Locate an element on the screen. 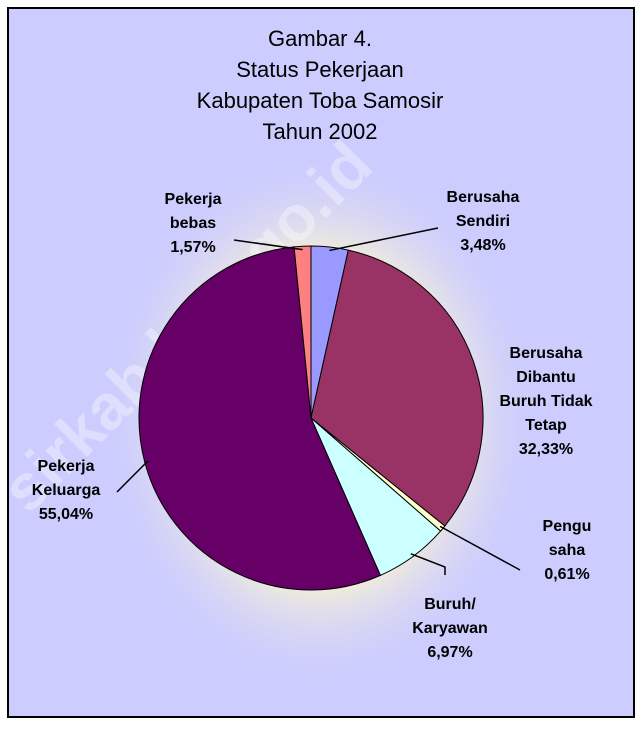  value-label: 6,97% is located at coordinates (449, 652).